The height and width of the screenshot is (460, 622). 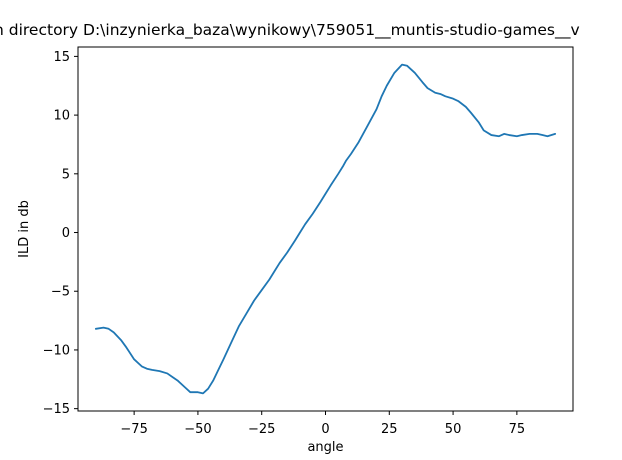 What do you see at coordinates (389, 429) in the screenshot?
I see `x-tick-label: 25` at bounding box center [389, 429].